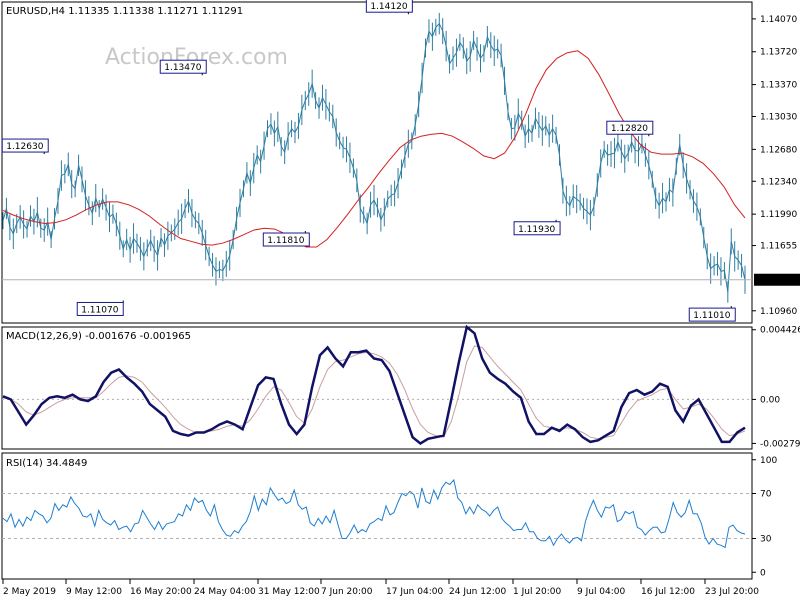 The width and height of the screenshot is (800, 604). Describe the element at coordinates (766, 495) in the screenshot. I see `rsi-tick-label: 70` at that location.